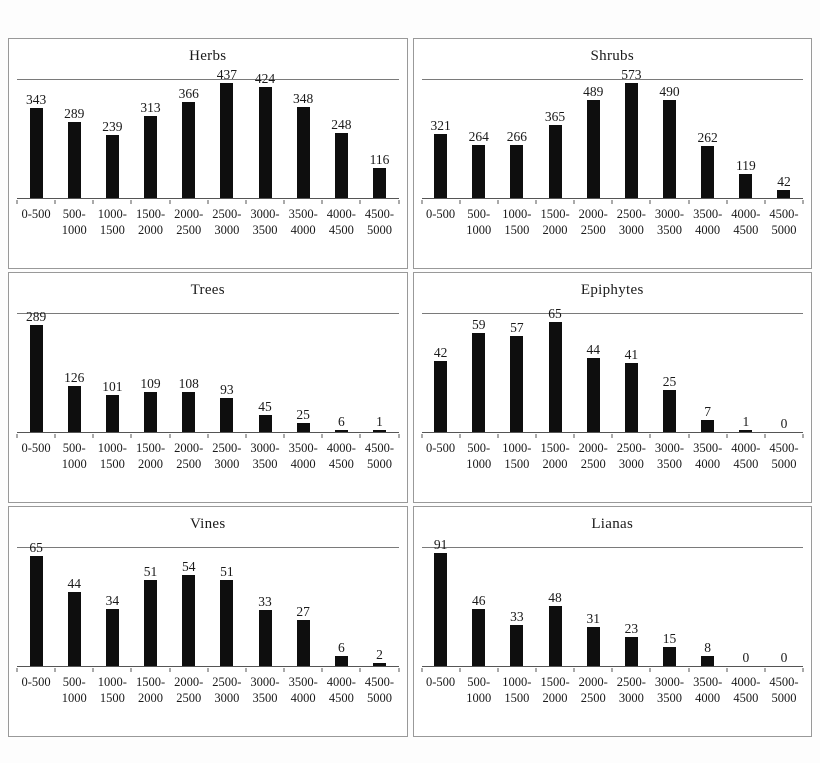 The image size is (820, 763). I want to click on bar-cell: 25, so click(303, 373).